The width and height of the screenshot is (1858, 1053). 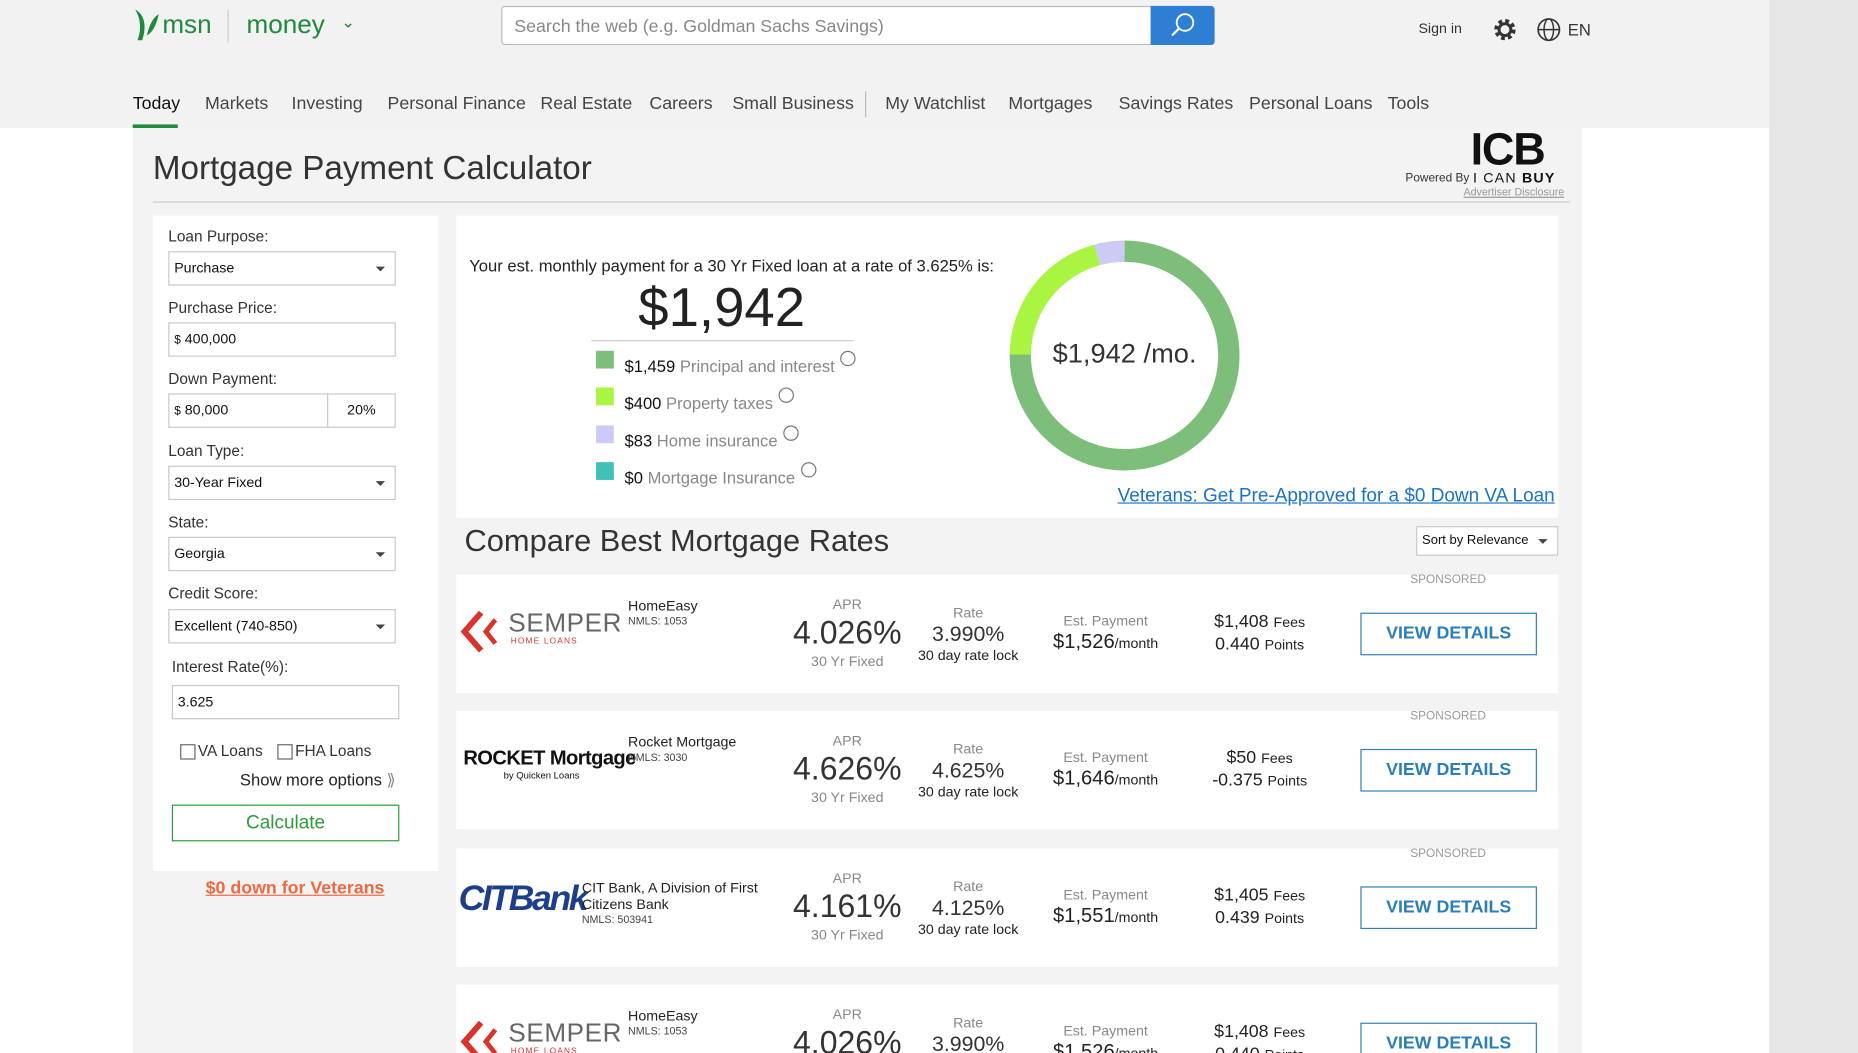 What do you see at coordinates (586, 103) in the screenshot?
I see `nav-item: Real Estate` at bounding box center [586, 103].